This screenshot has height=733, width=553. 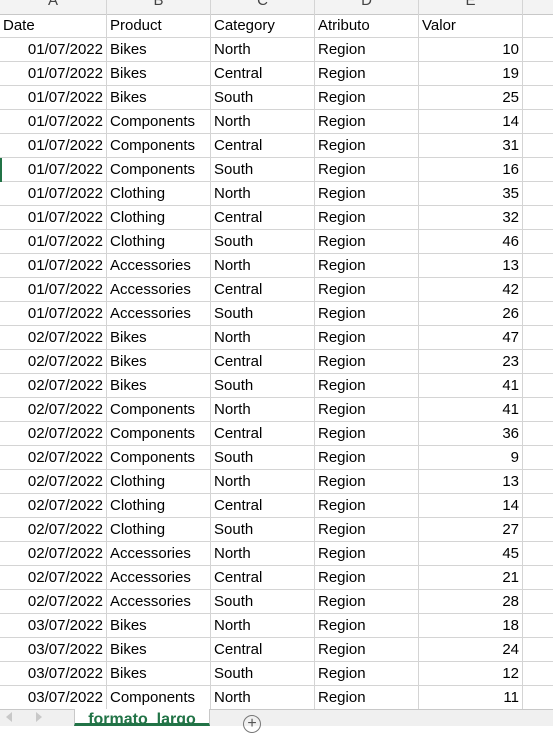 What do you see at coordinates (471, 314) in the screenshot?
I see `cell-valor: 26` at bounding box center [471, 314].